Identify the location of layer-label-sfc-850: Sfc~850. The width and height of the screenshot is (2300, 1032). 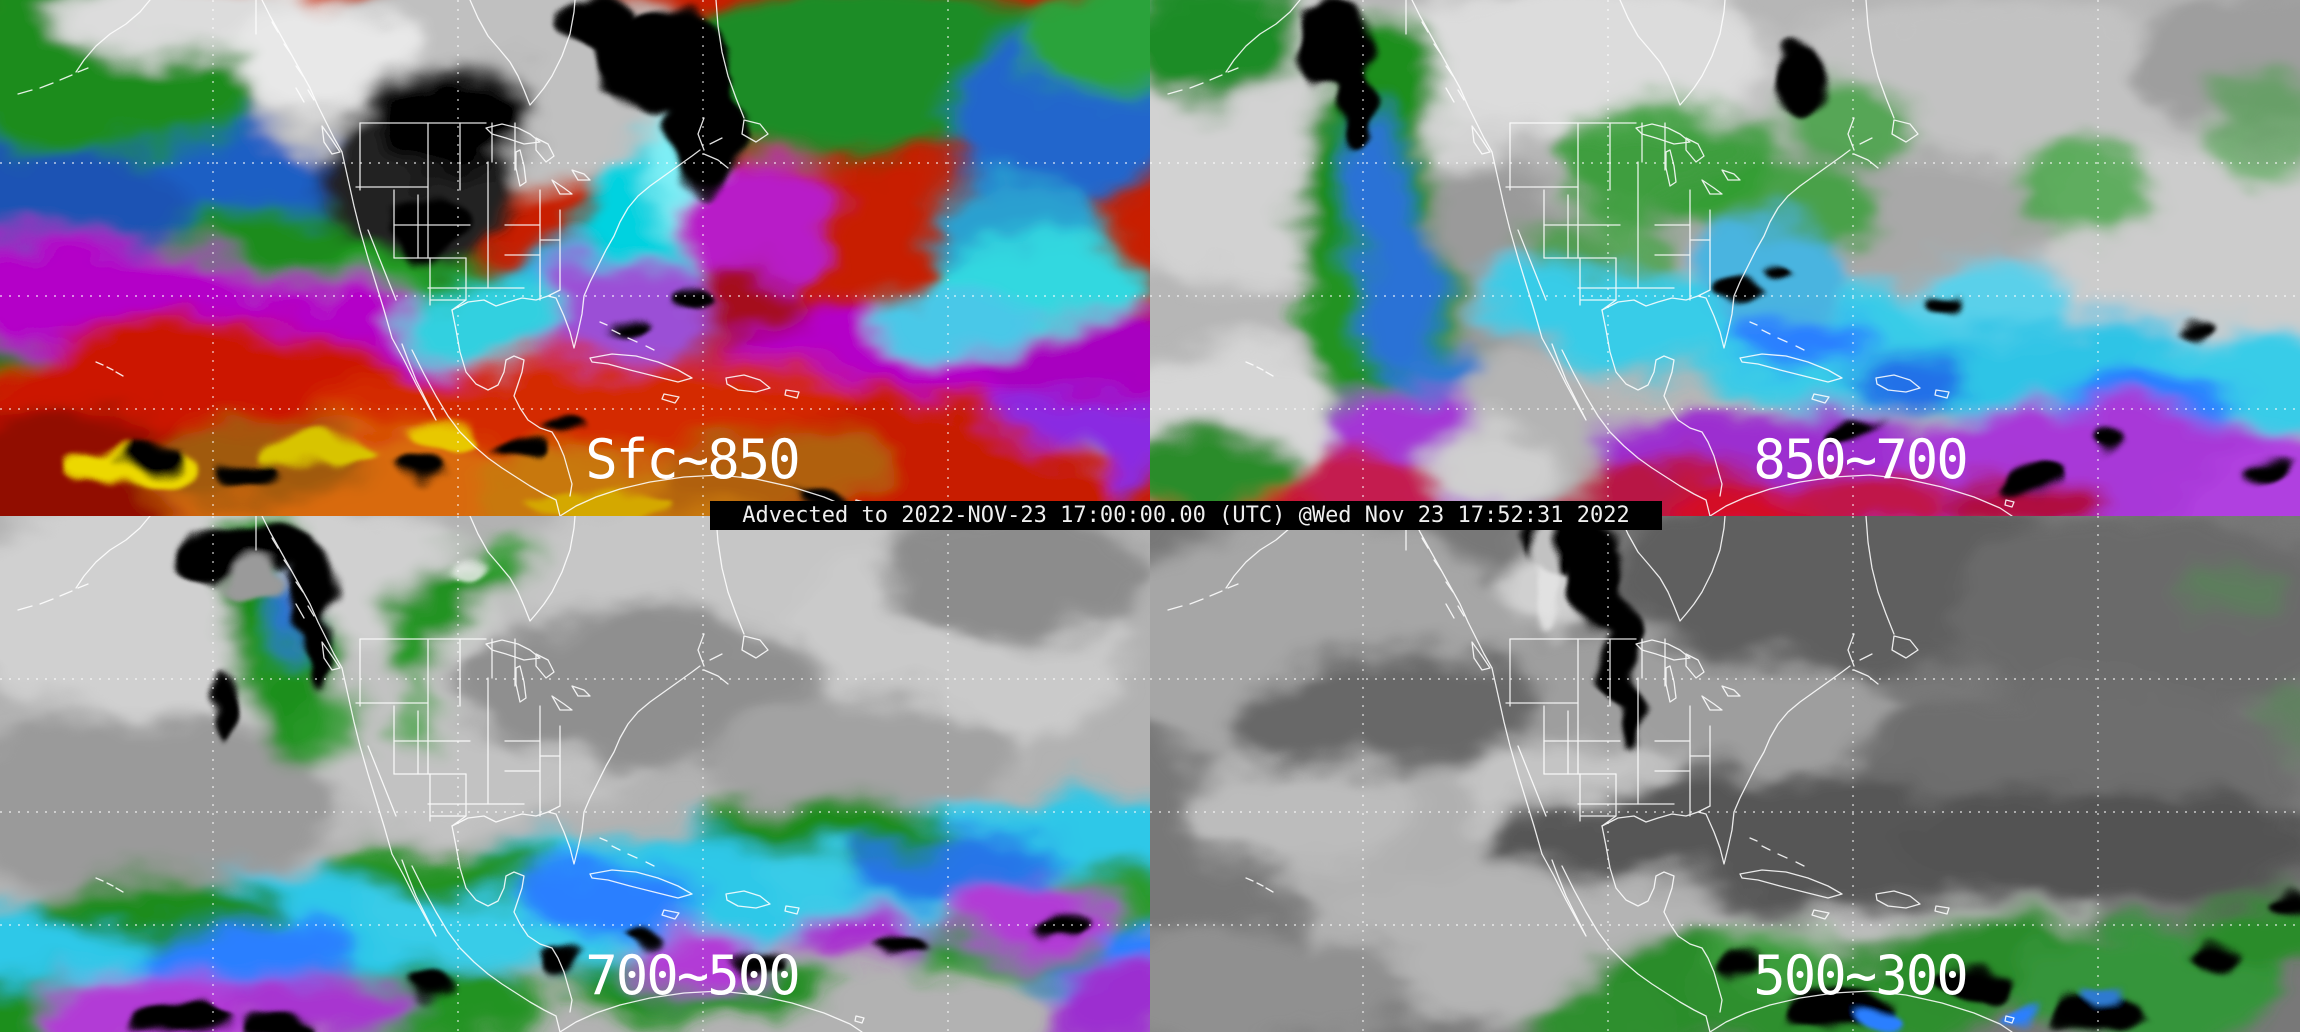
(693, 459).